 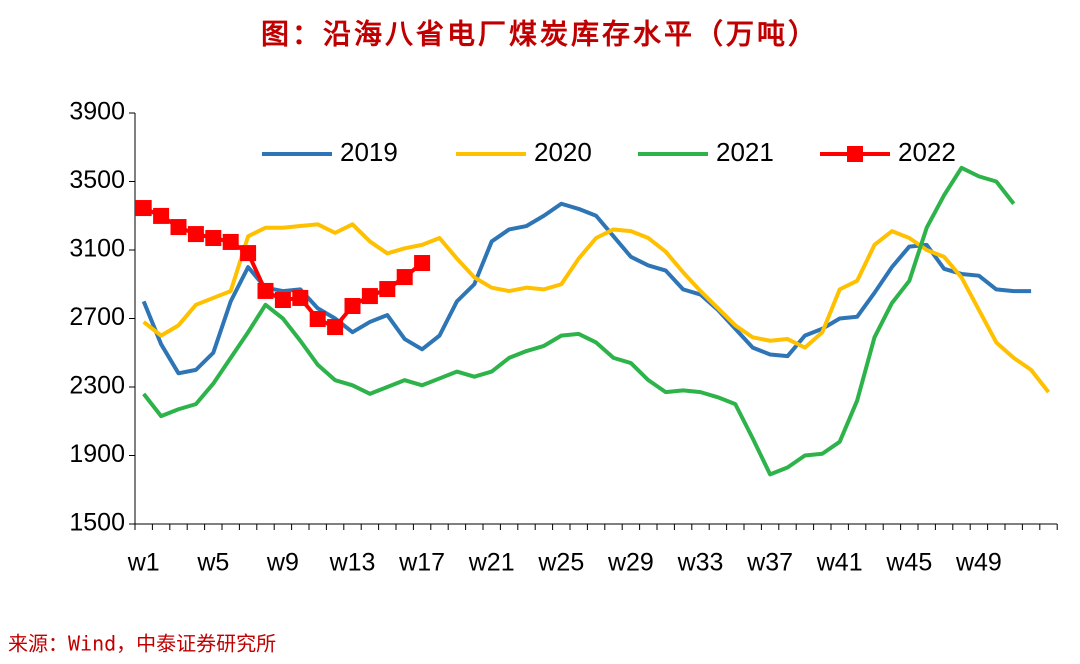 What do you see at coordinates (142, 644) in the screenshot?
I see `source: 来源：Wind，中泰证券研究所` at bounding box center [142, 644].